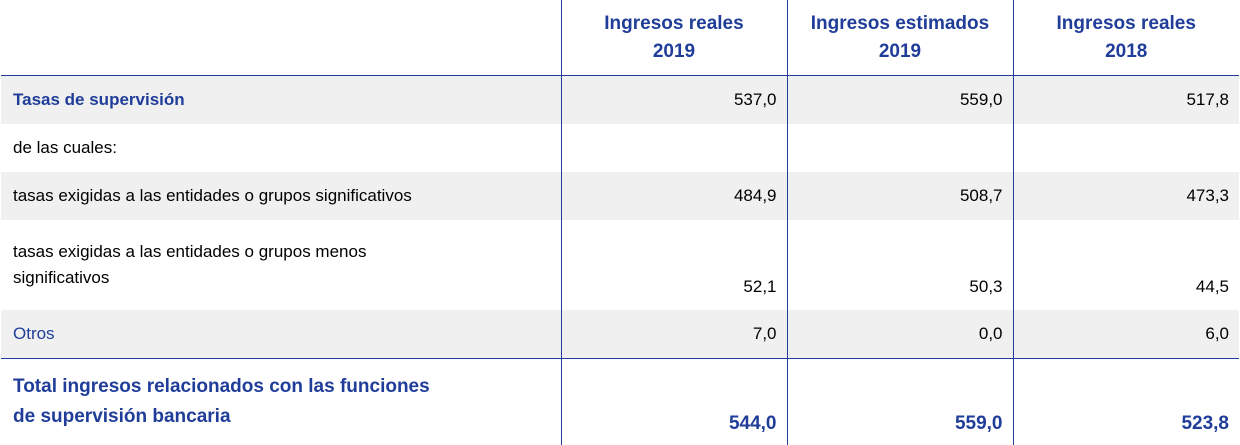 Image resolution: width=1240 pixels, height=445 pixels. I want to click on cell-value: 6,0, so click(1126, 334).